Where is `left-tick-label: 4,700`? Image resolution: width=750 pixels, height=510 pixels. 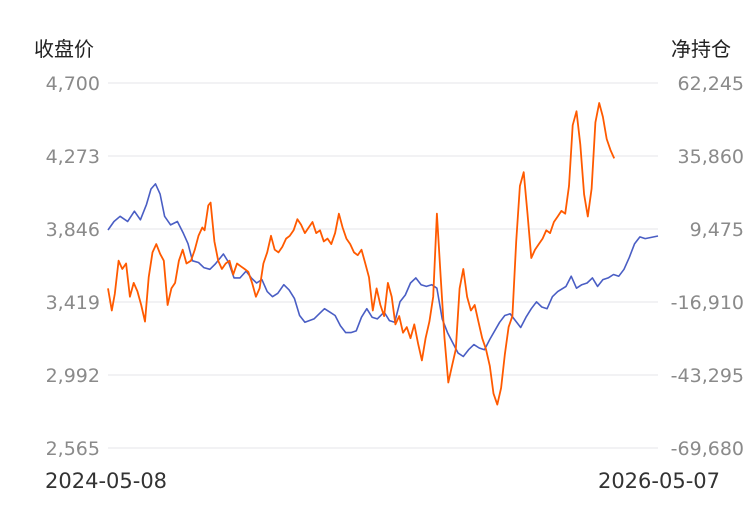
left-tick-label: 4,700 is located at coordinates (73, 84).